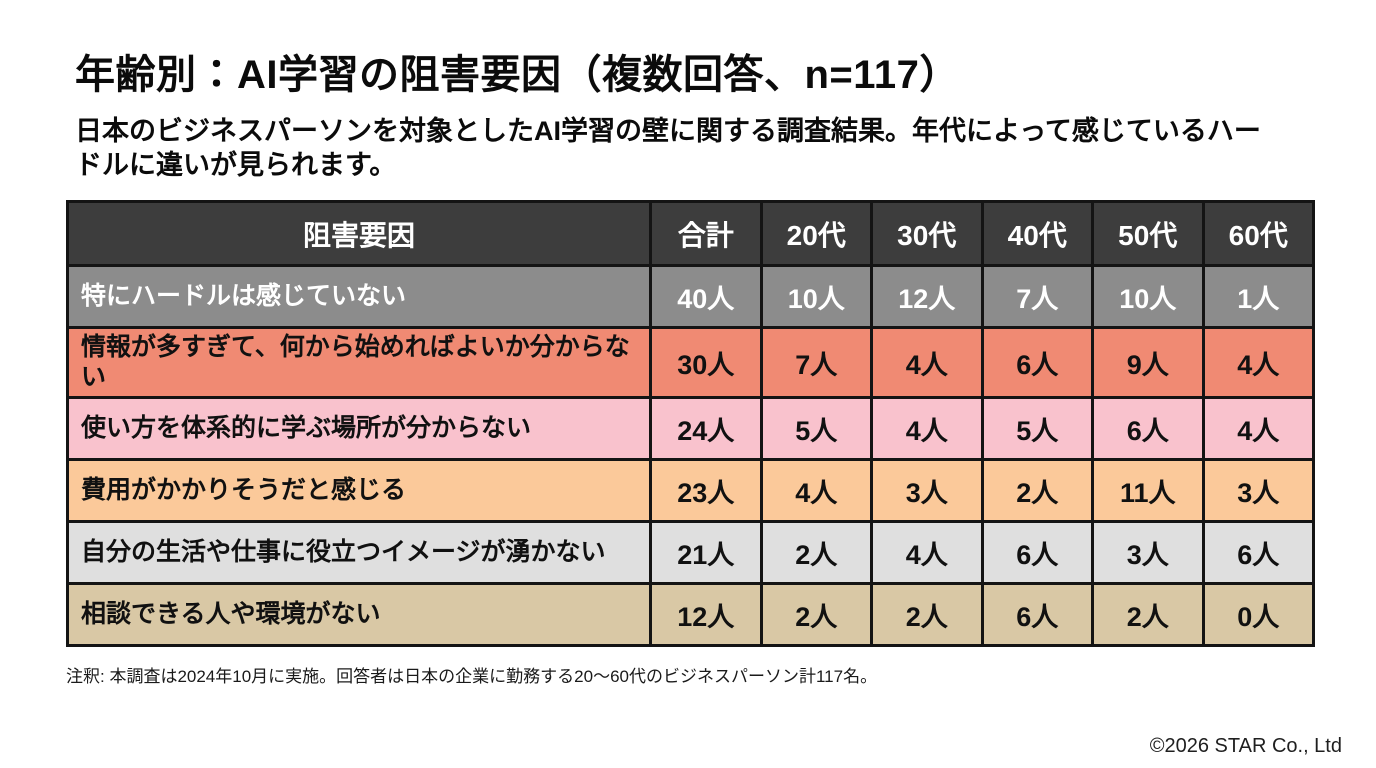  What do you see at coordinates (816, 234) in the screenshot?
I see `column-header: 20代` at bounding box center [816, 234].